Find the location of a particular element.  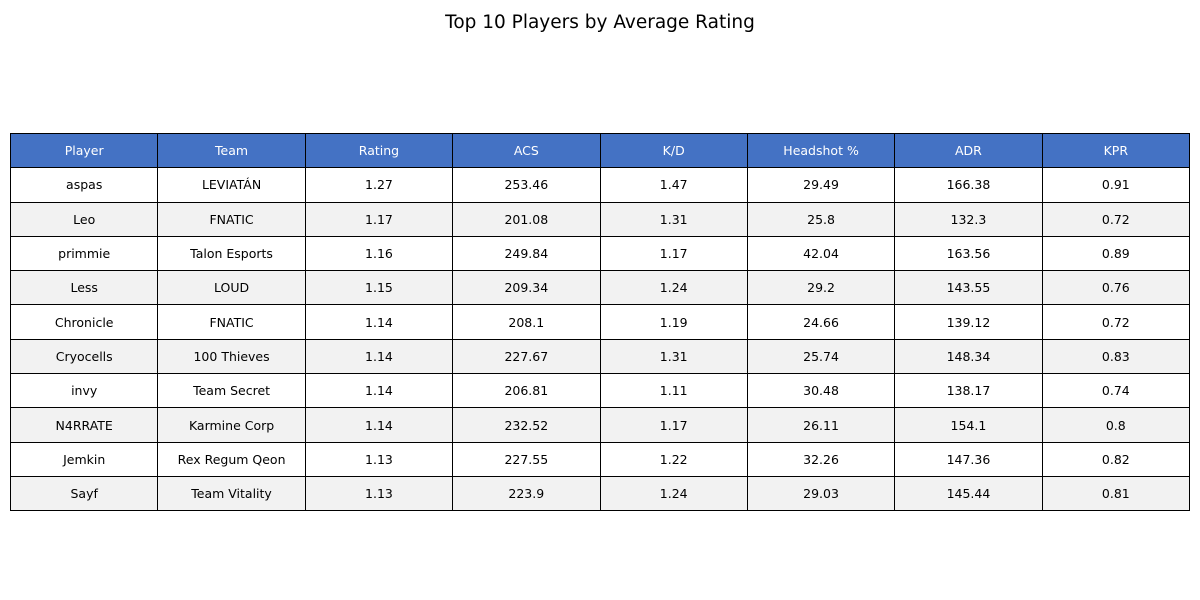

table-cell: 147.36 is located at coordinates (968, 459).